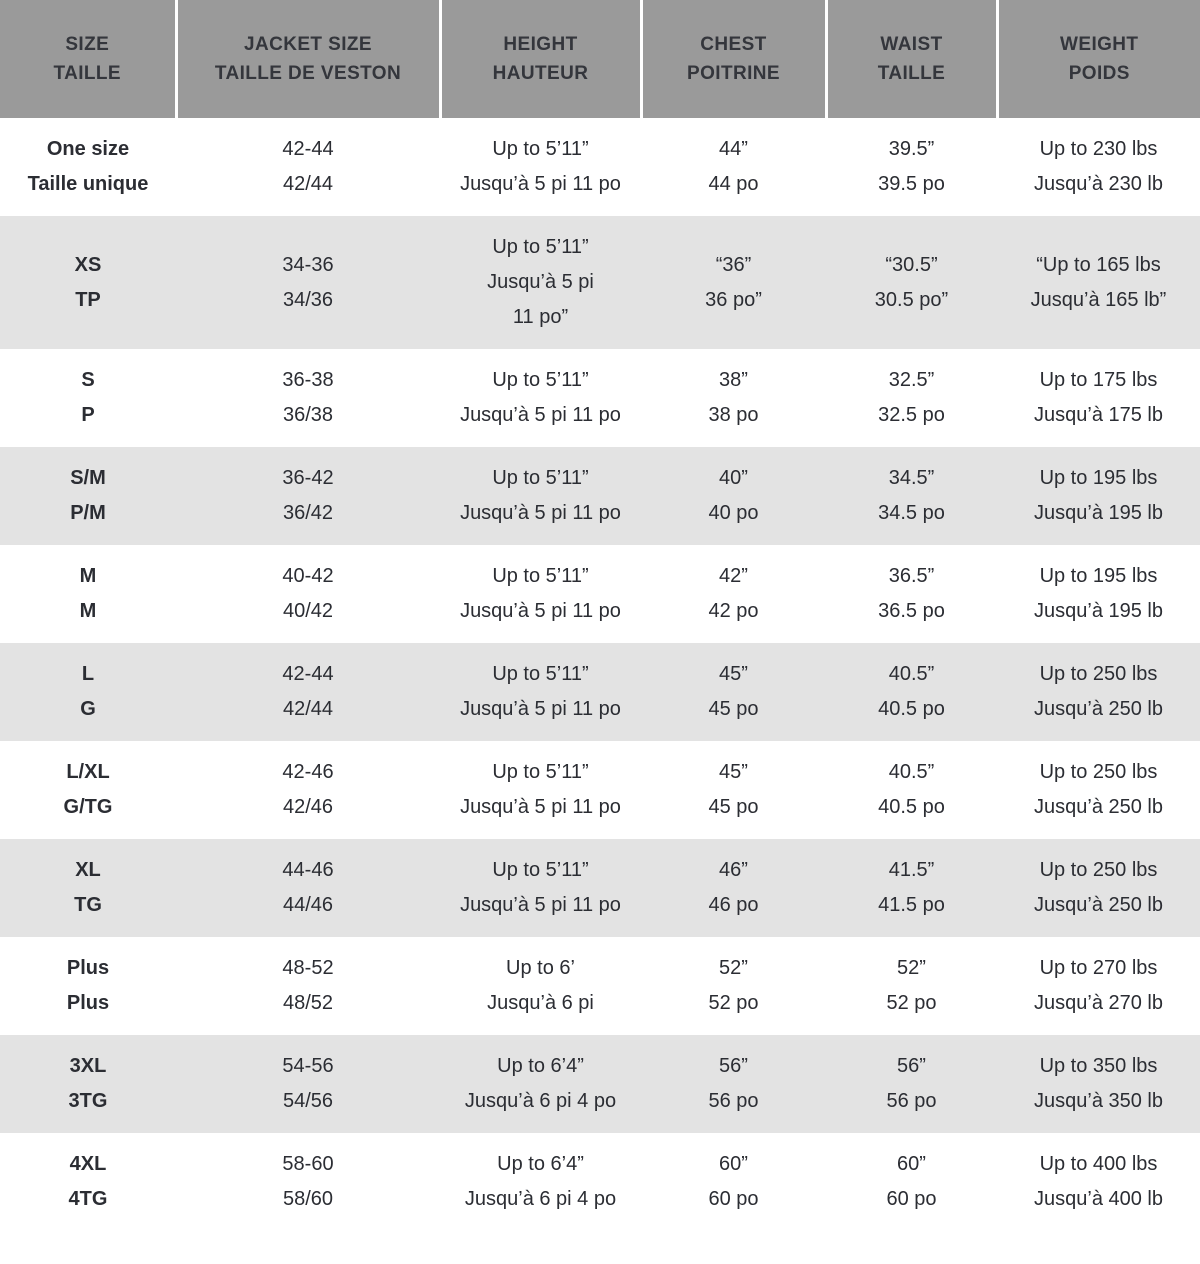 The width and height of the screenshot is (1200, 1264). Describe the element at coordinates (88, 986) in the screenshot. I see `cell-size: Plus Plus` at that location.